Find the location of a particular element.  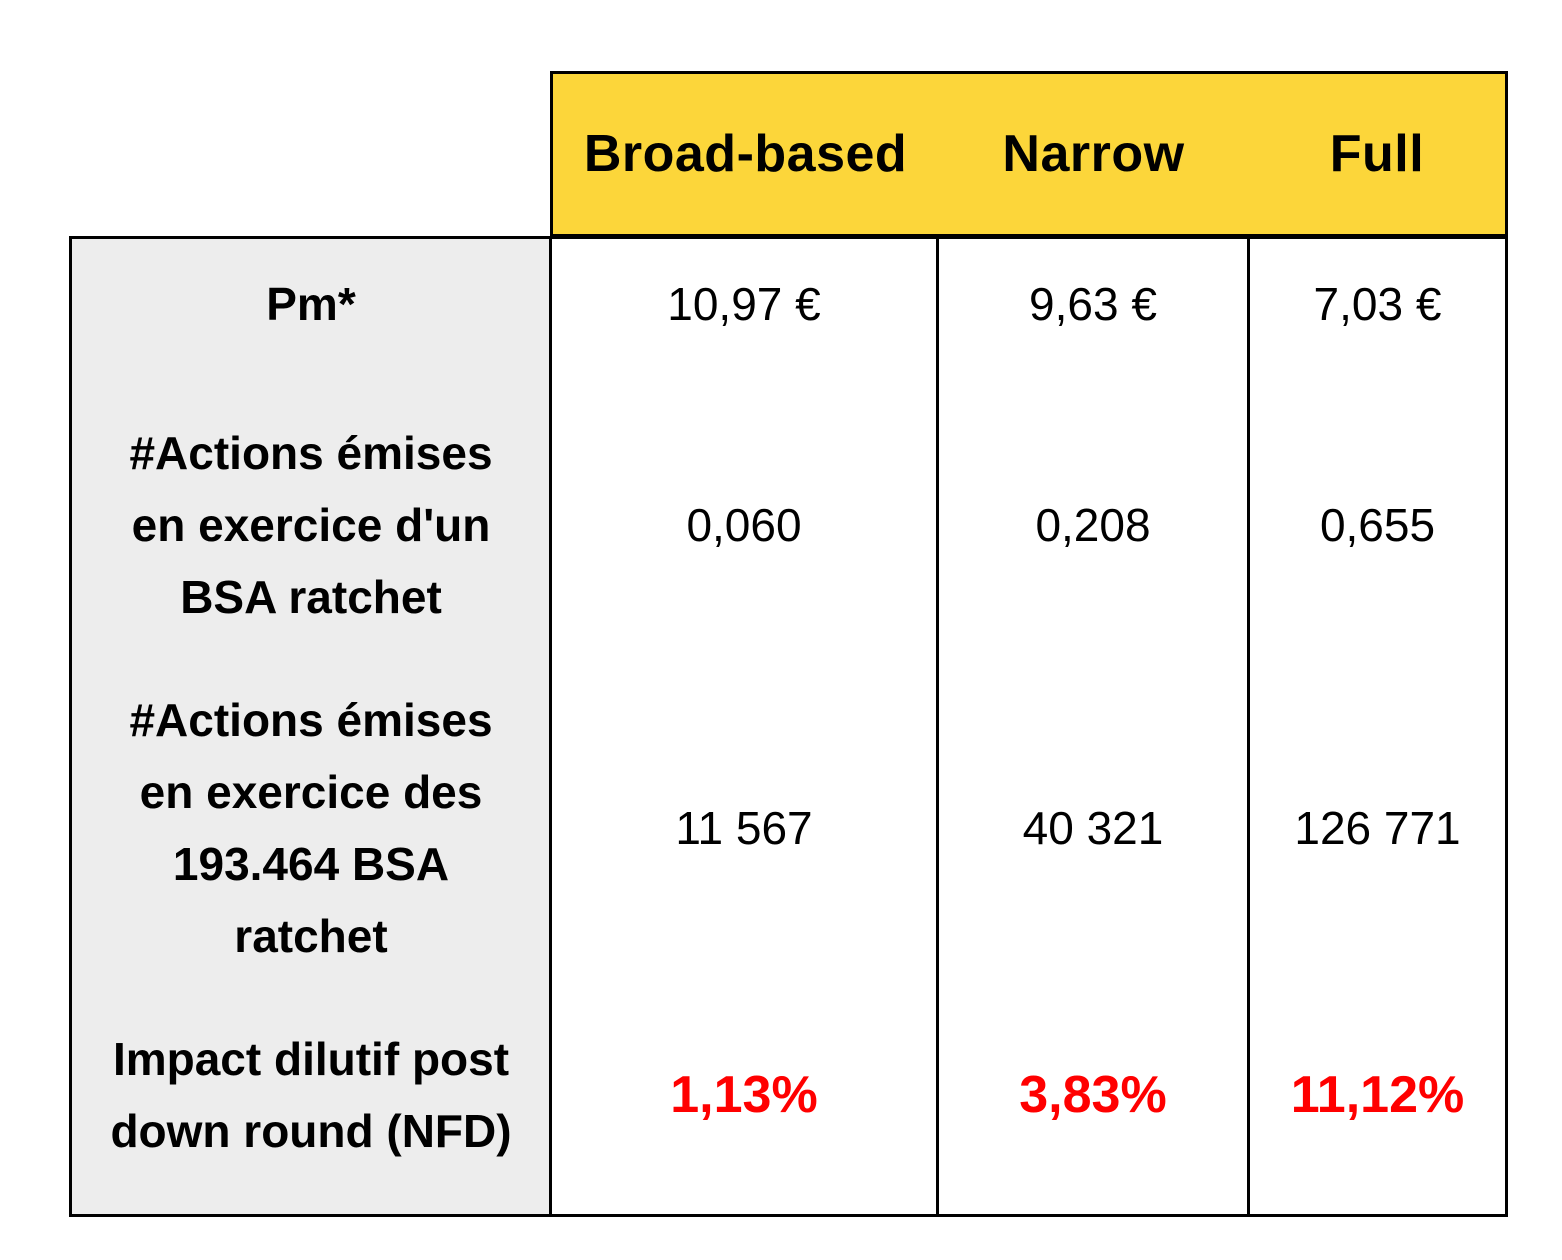

impact-value: 11,12% is located at coordinates (1377, 1095).